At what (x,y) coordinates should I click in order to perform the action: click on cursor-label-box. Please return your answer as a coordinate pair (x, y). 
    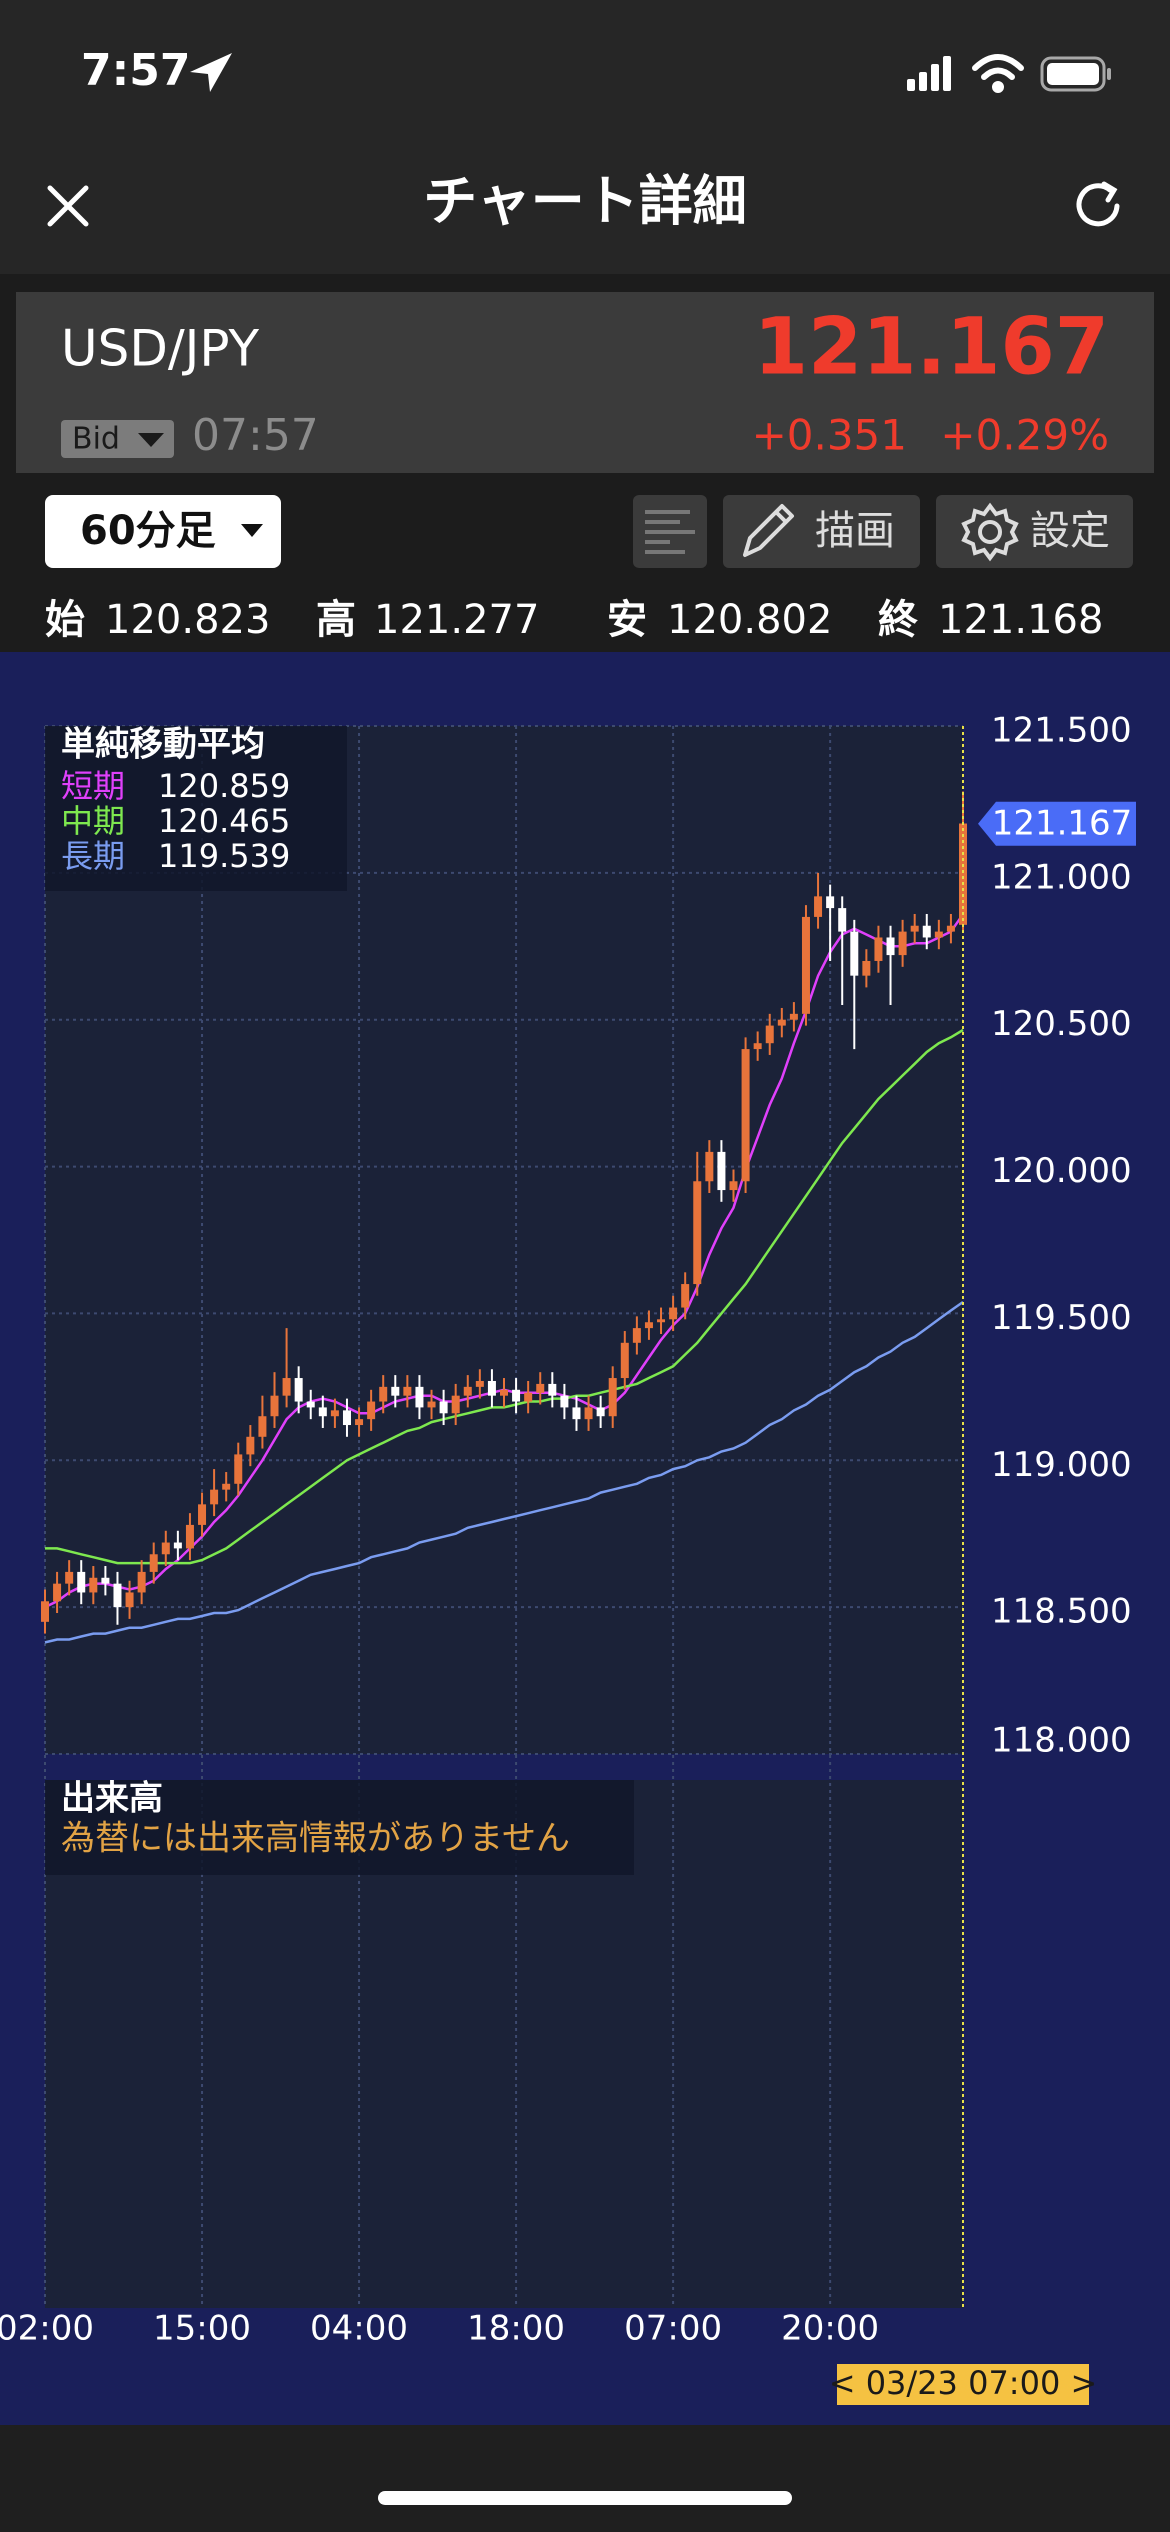
    Looking at the image, I should click on (963, 2384).